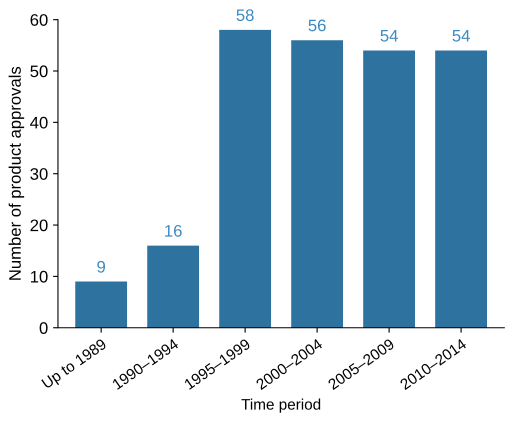 The height and width of the screenshot is (437, 513). What do you see at coordinates (44, 328) in the screenshot?
I see `y-tick-label: 0` at bounding box center [44, 328].